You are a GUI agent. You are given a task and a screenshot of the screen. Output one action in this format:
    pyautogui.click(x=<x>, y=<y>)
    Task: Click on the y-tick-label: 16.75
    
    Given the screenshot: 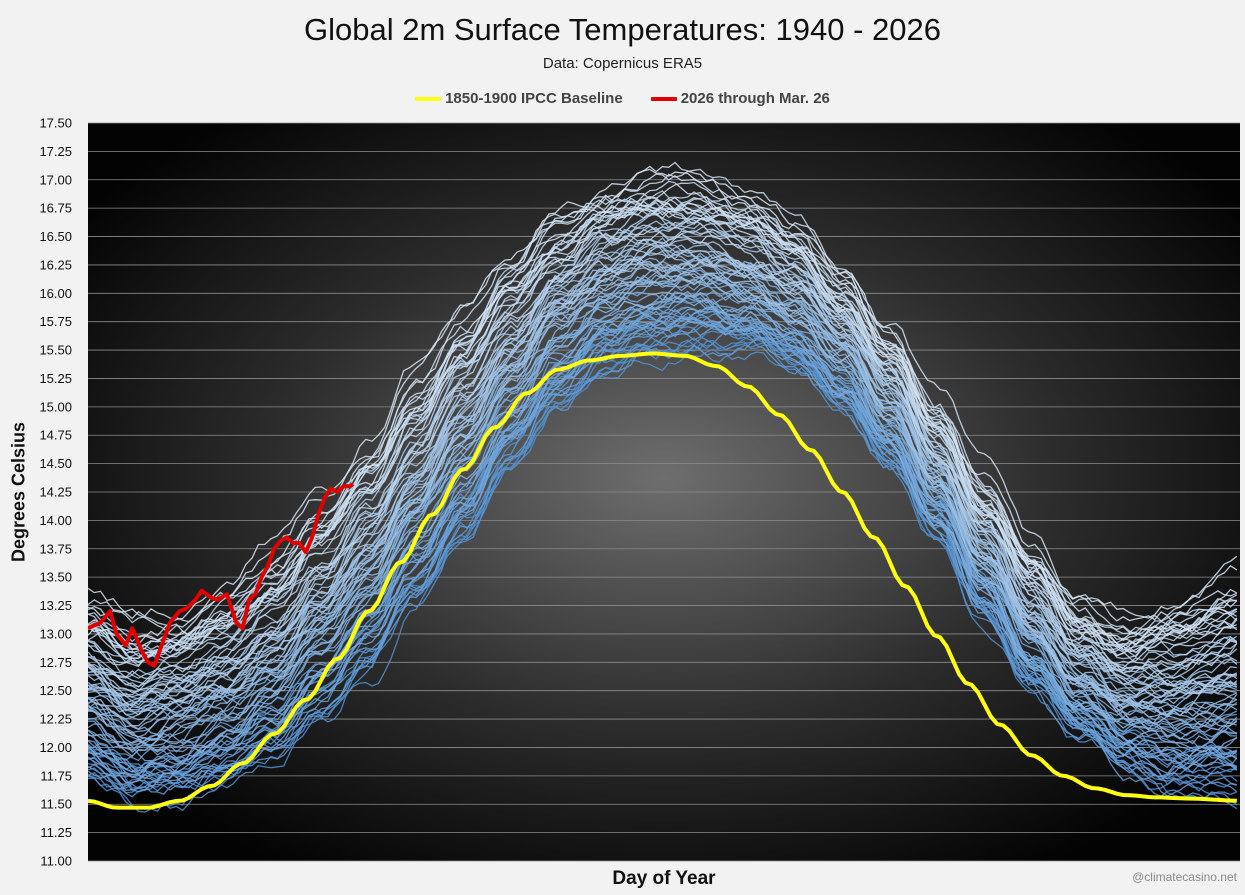 What is the action you would take?
    pyautogui.click(x=55, y=208)
    